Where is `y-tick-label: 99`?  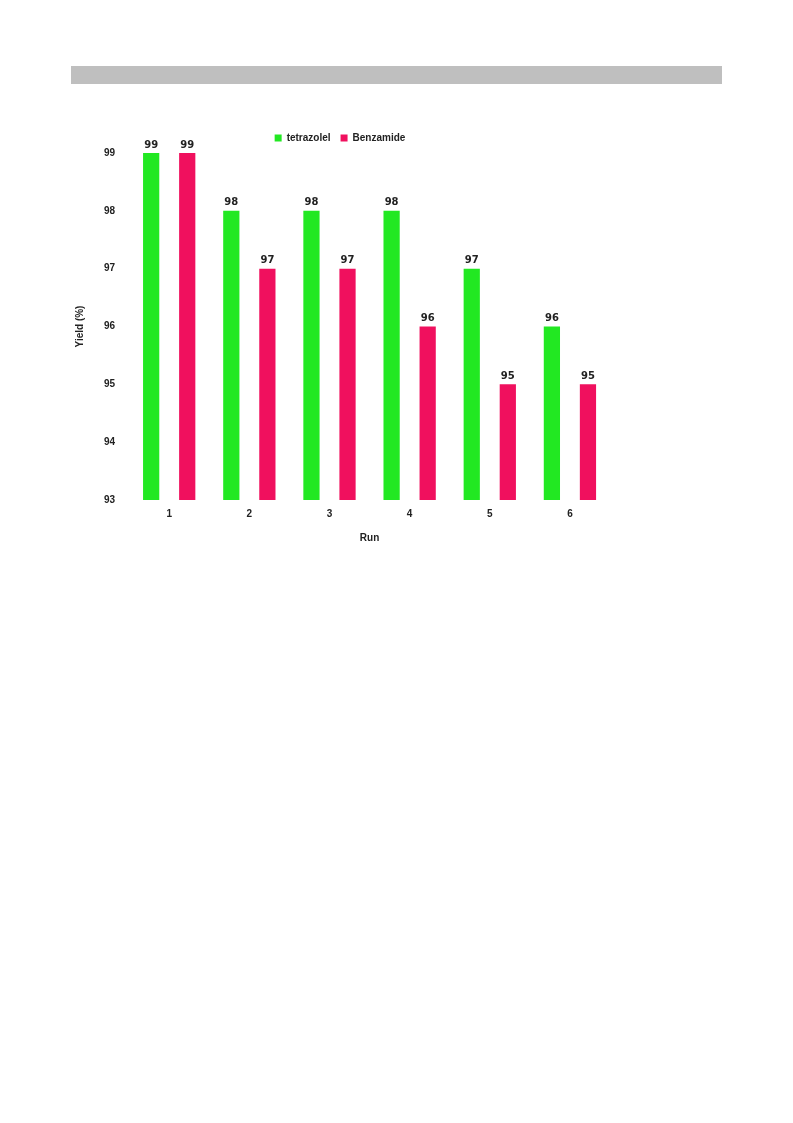 y-tick-label: 99 is located at coordinates (110, 152).